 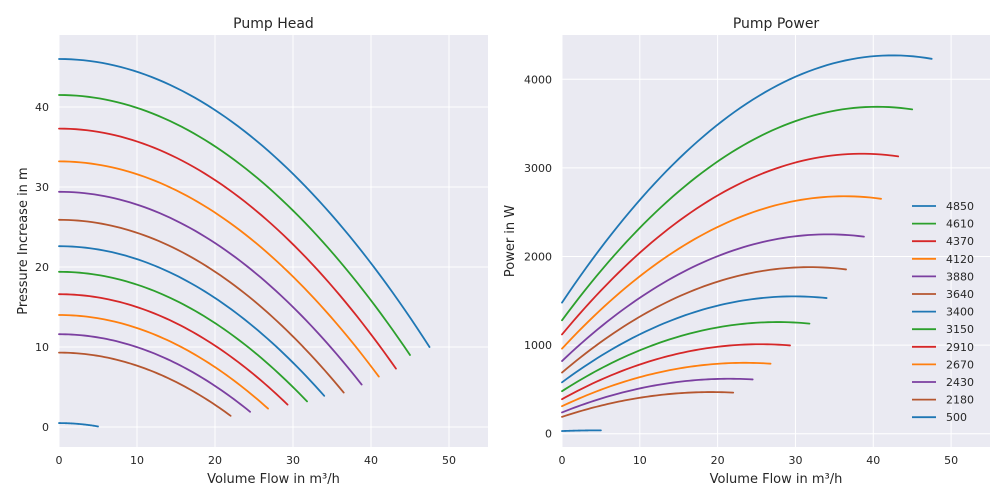 I want to click on pump-power-ylabel: Power in W, so click(x=510, y=241).